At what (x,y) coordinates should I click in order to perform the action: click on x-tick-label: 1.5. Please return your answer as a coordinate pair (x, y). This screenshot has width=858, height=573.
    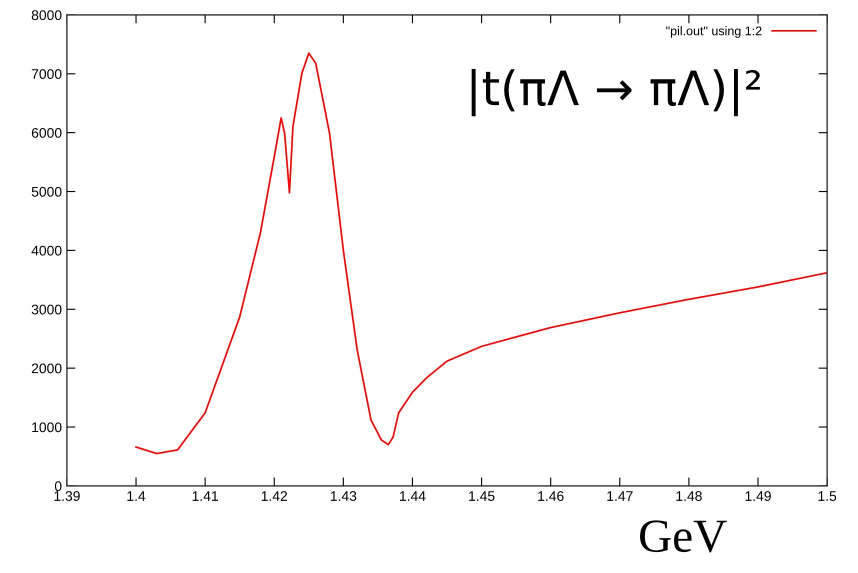
    Looking at the image, I should click on (827, 496).